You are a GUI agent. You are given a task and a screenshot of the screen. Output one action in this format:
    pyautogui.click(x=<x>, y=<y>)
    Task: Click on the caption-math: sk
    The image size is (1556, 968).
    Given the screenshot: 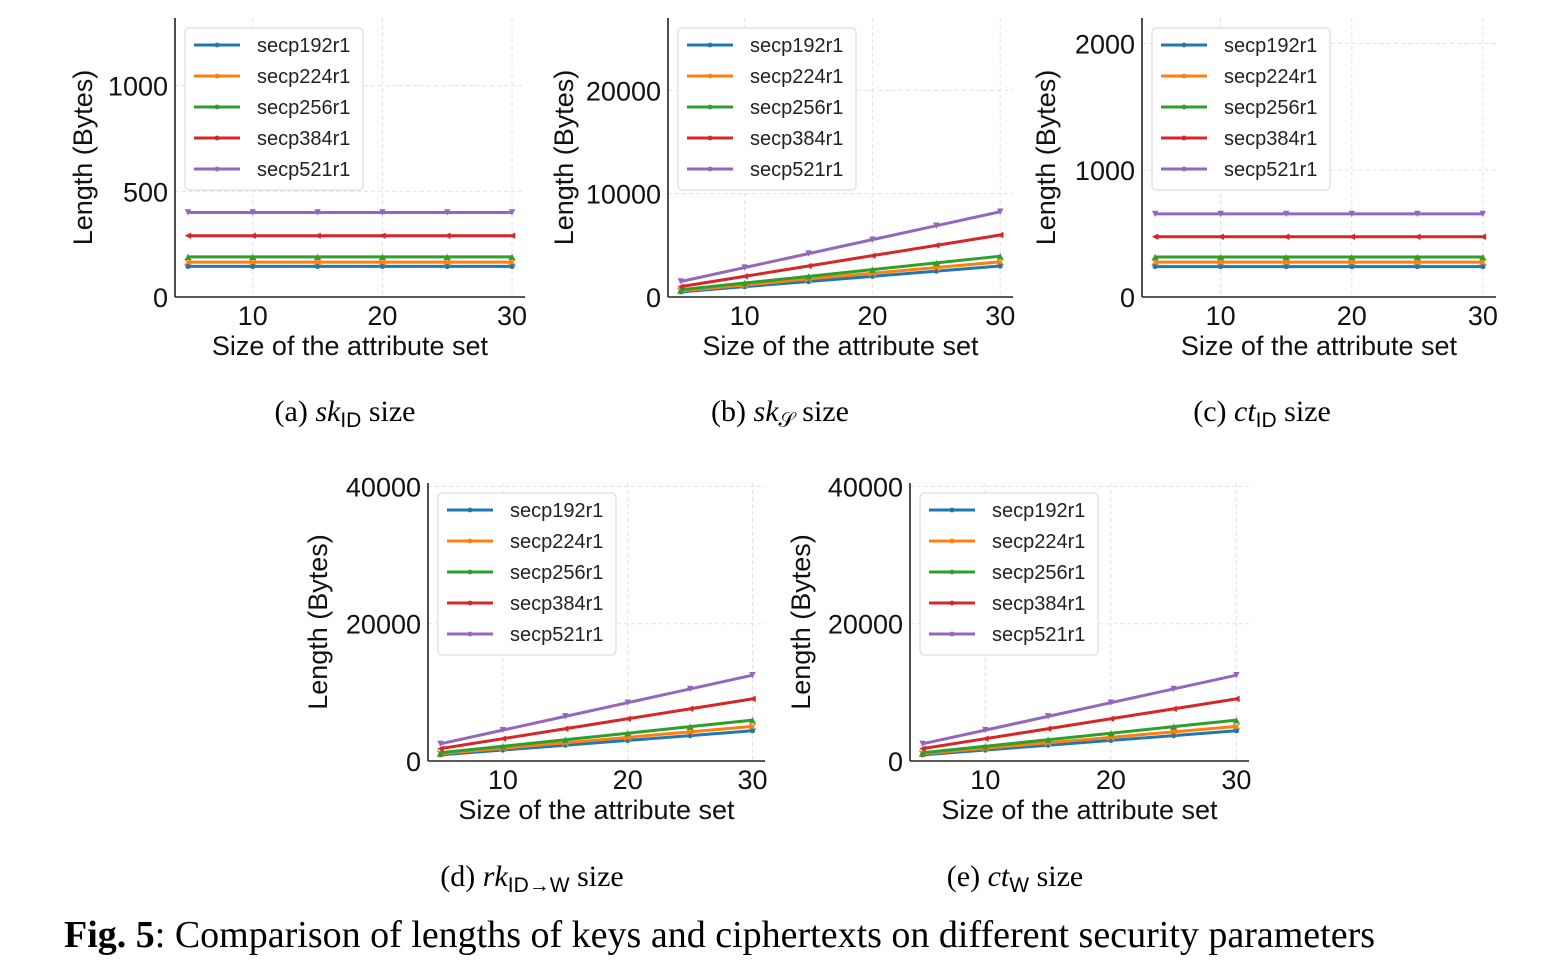 What is the action you would take?
    pyautogui.click(x=767, y=411)
    